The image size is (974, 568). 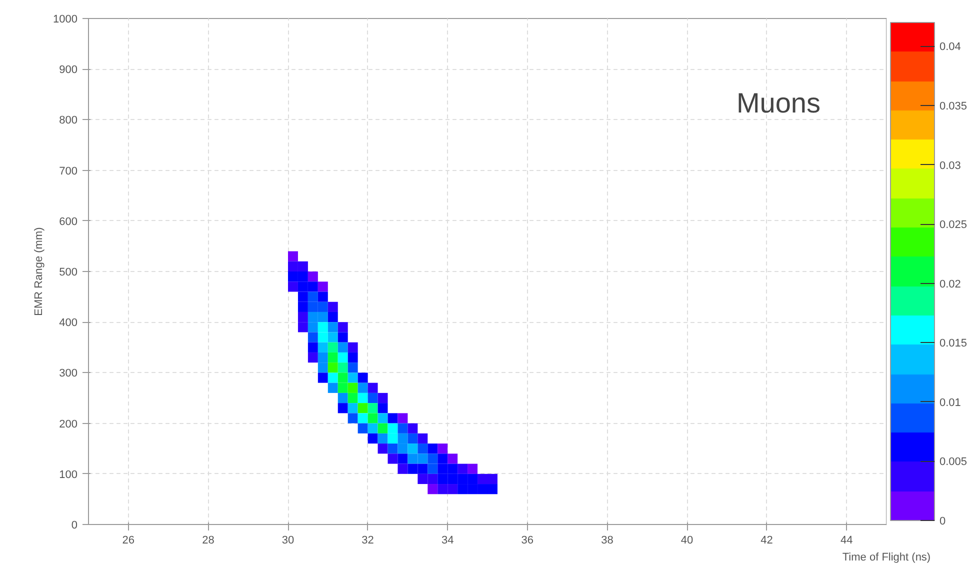 What do you see at coordinates (39, 271) in the screenshot?
I see `y-axis-title: EMR Range (mm)` at bounding box center [39, 271].